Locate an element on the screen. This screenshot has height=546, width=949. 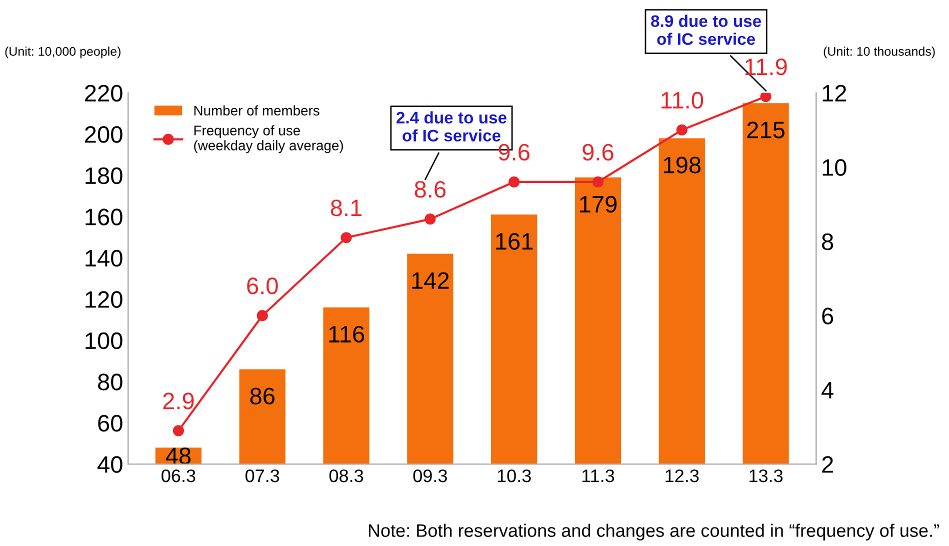
y2-tick-label: 2 is located at coordinates (827, 464).